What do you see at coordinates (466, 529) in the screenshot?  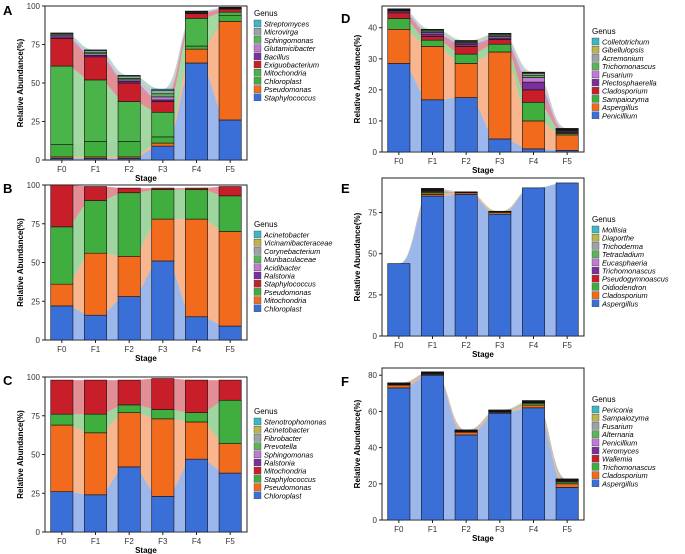 I see `x-tick-label: F2` at bounding box center [466, 529].